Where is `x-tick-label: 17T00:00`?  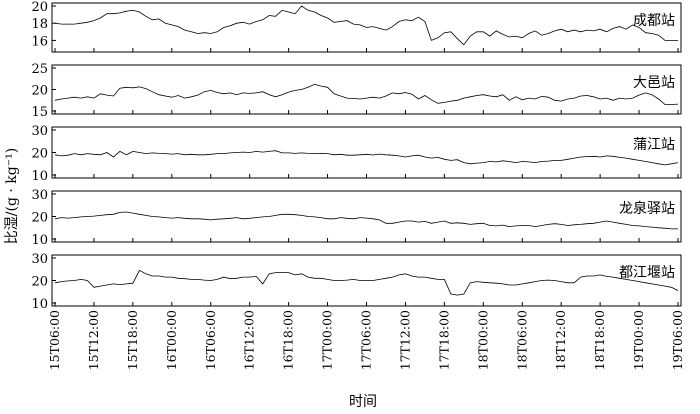
x-tick-label: 17T00:00 is located at coordinates (327, 340).